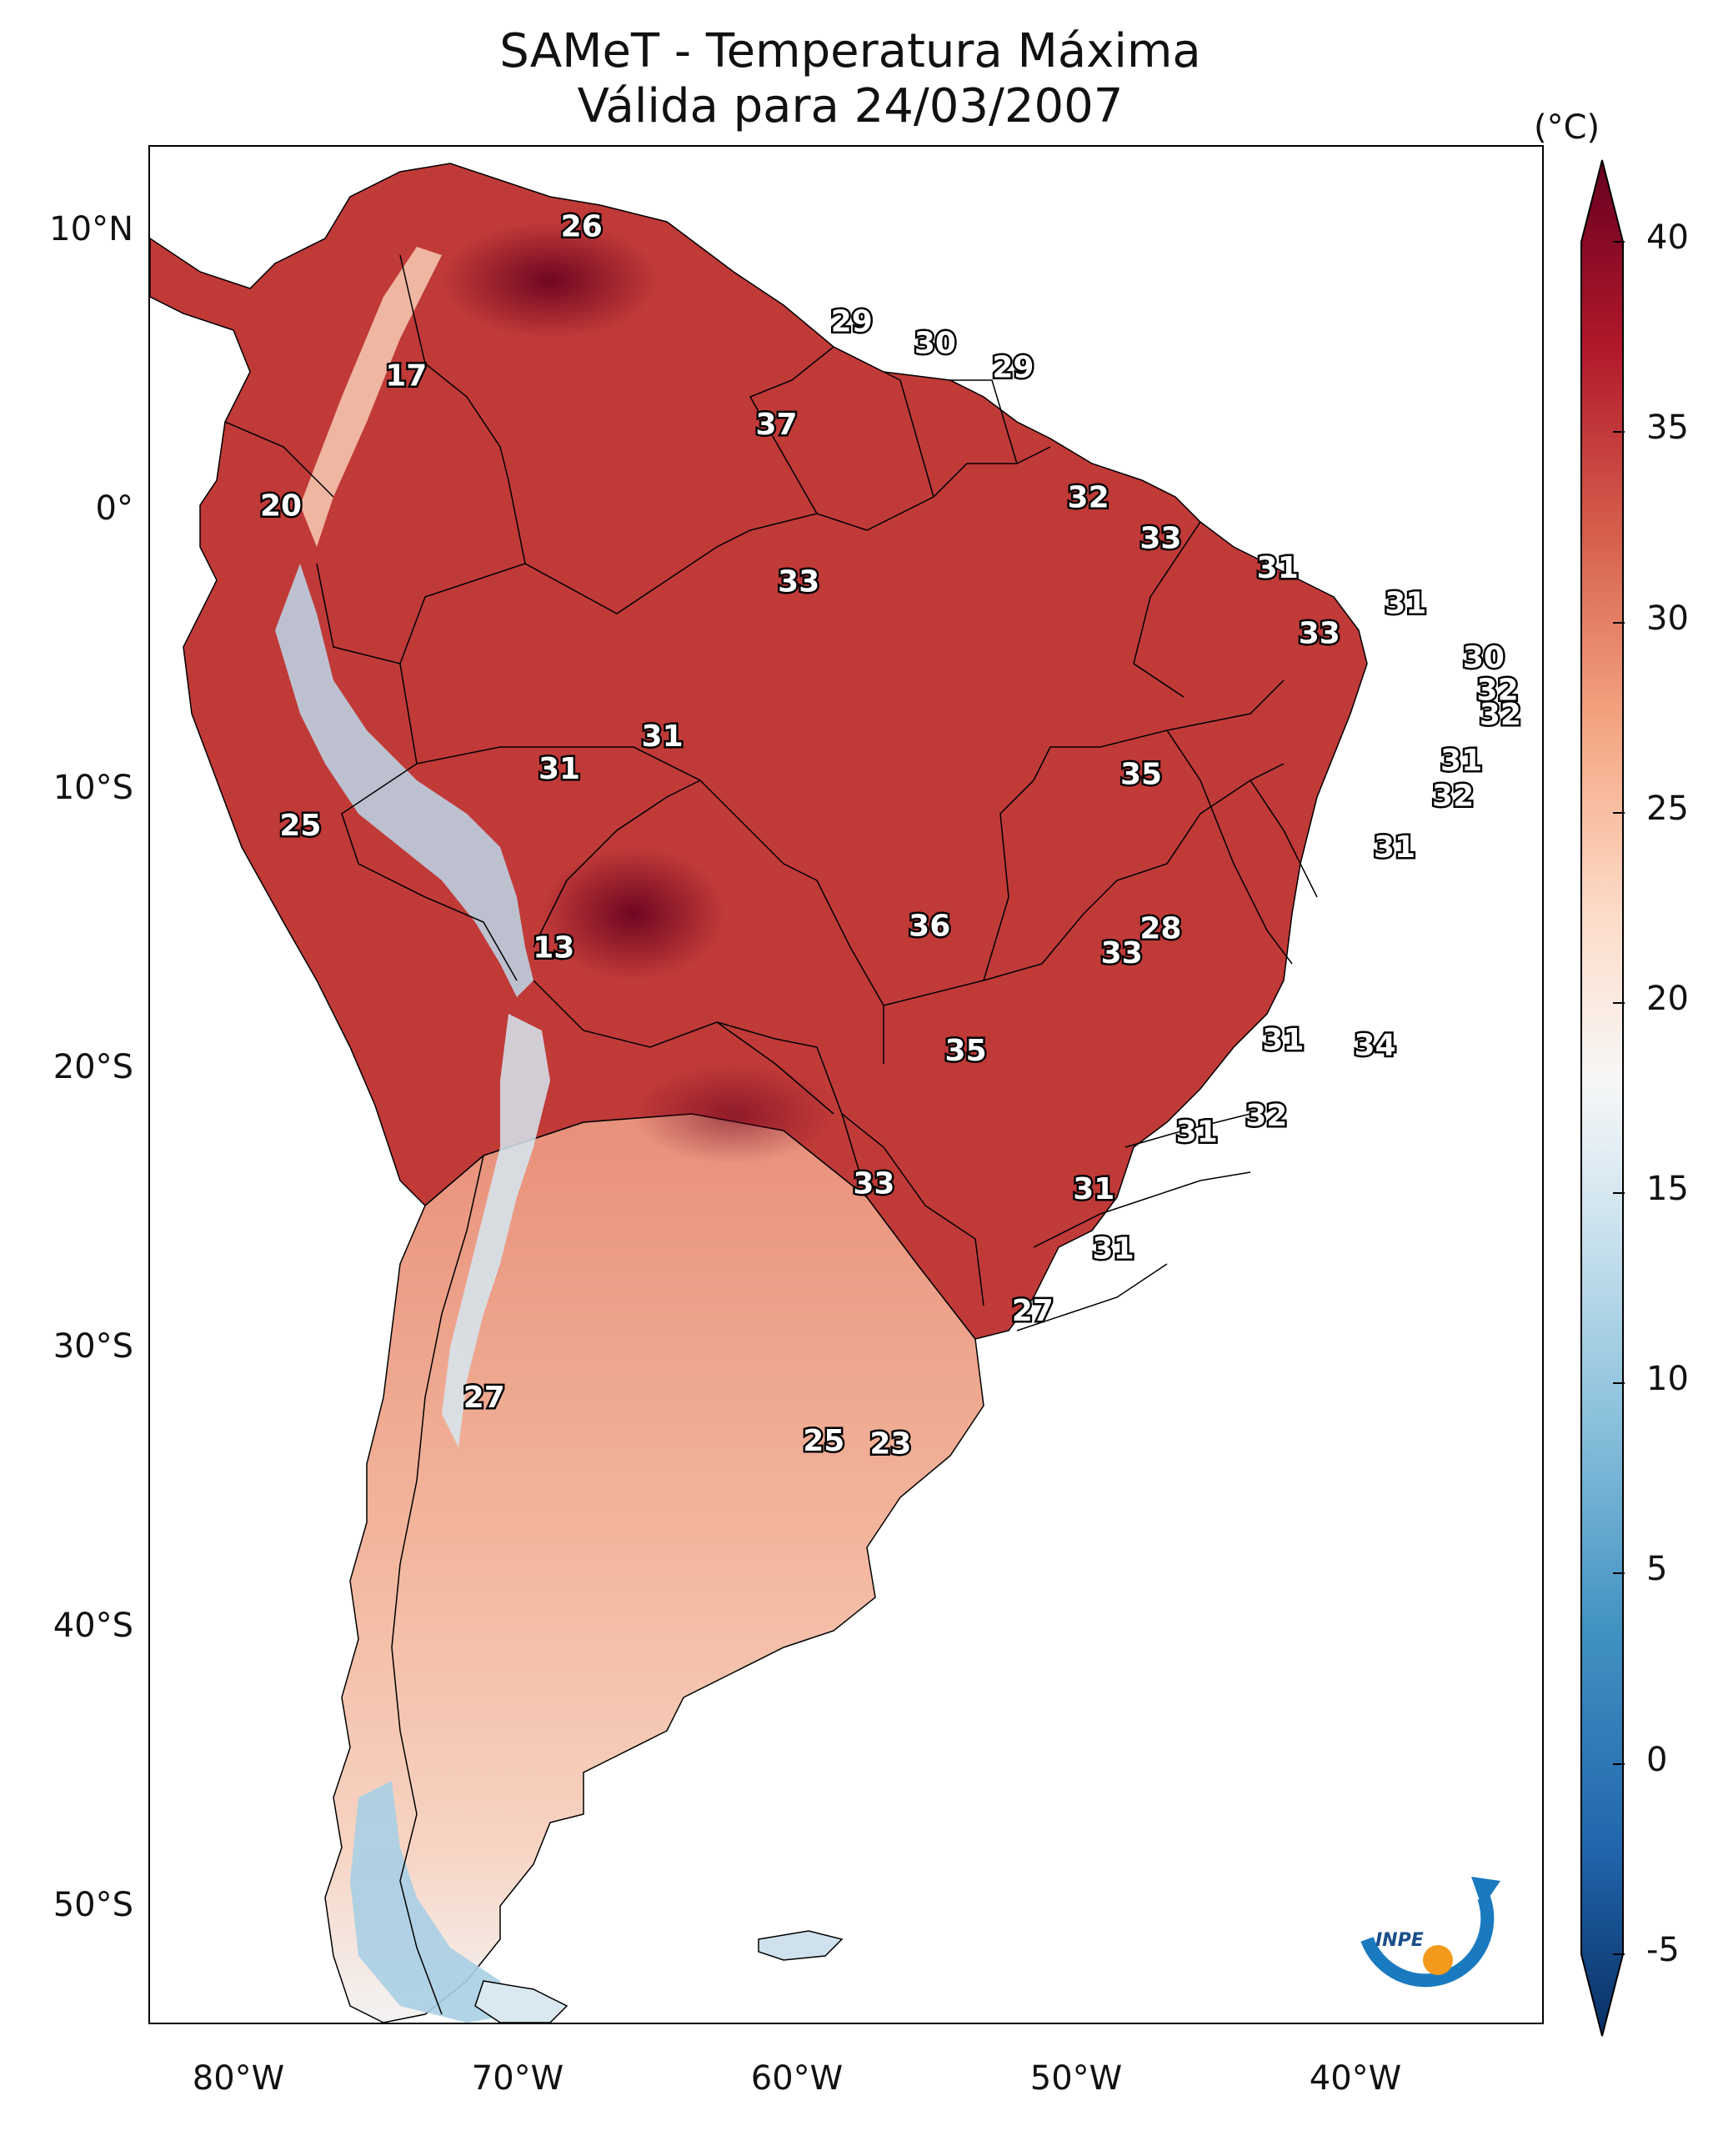 This screenshot has width=1723, height=2156. Describe the element at coordinates (1667, 809) in the screenshot. I see `colorbar-label-25: 25` at that location.